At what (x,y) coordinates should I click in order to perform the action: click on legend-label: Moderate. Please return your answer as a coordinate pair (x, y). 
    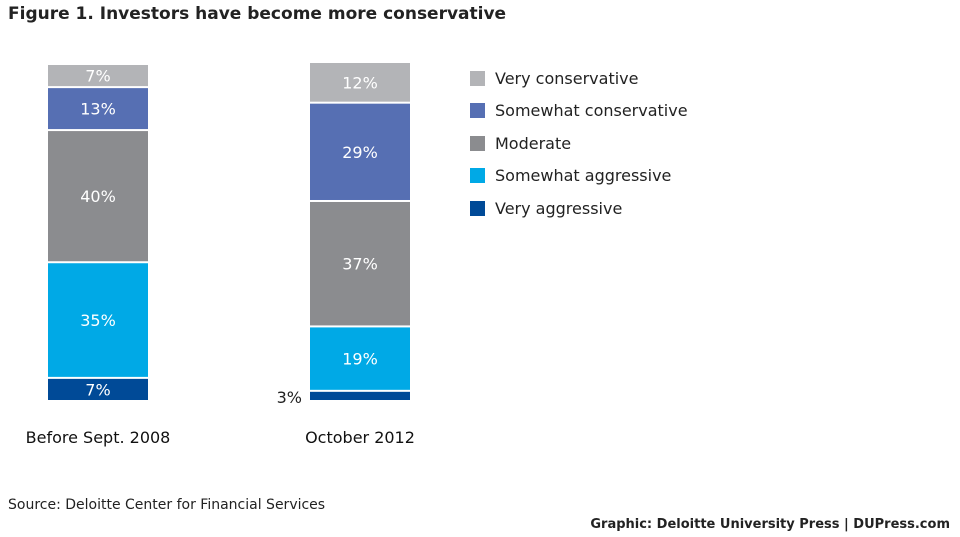
    Looking at the image, I should click on (533, 143).